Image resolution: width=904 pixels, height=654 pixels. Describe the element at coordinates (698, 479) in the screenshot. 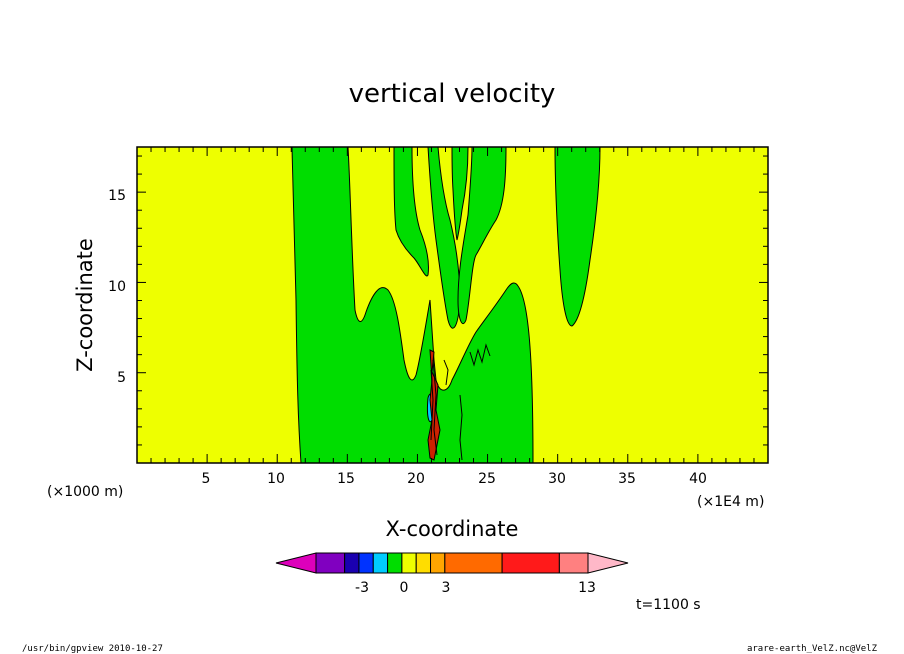

I see `x-tick-label: 40` at that location.